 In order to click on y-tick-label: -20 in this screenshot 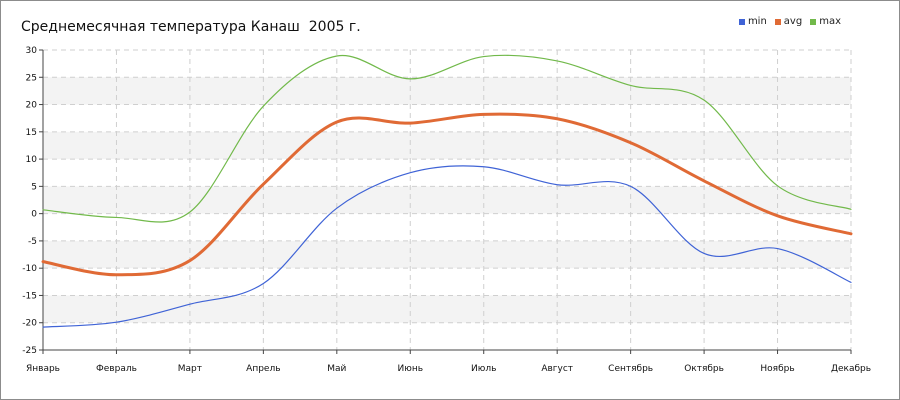, I will do `click(29, 324)`.